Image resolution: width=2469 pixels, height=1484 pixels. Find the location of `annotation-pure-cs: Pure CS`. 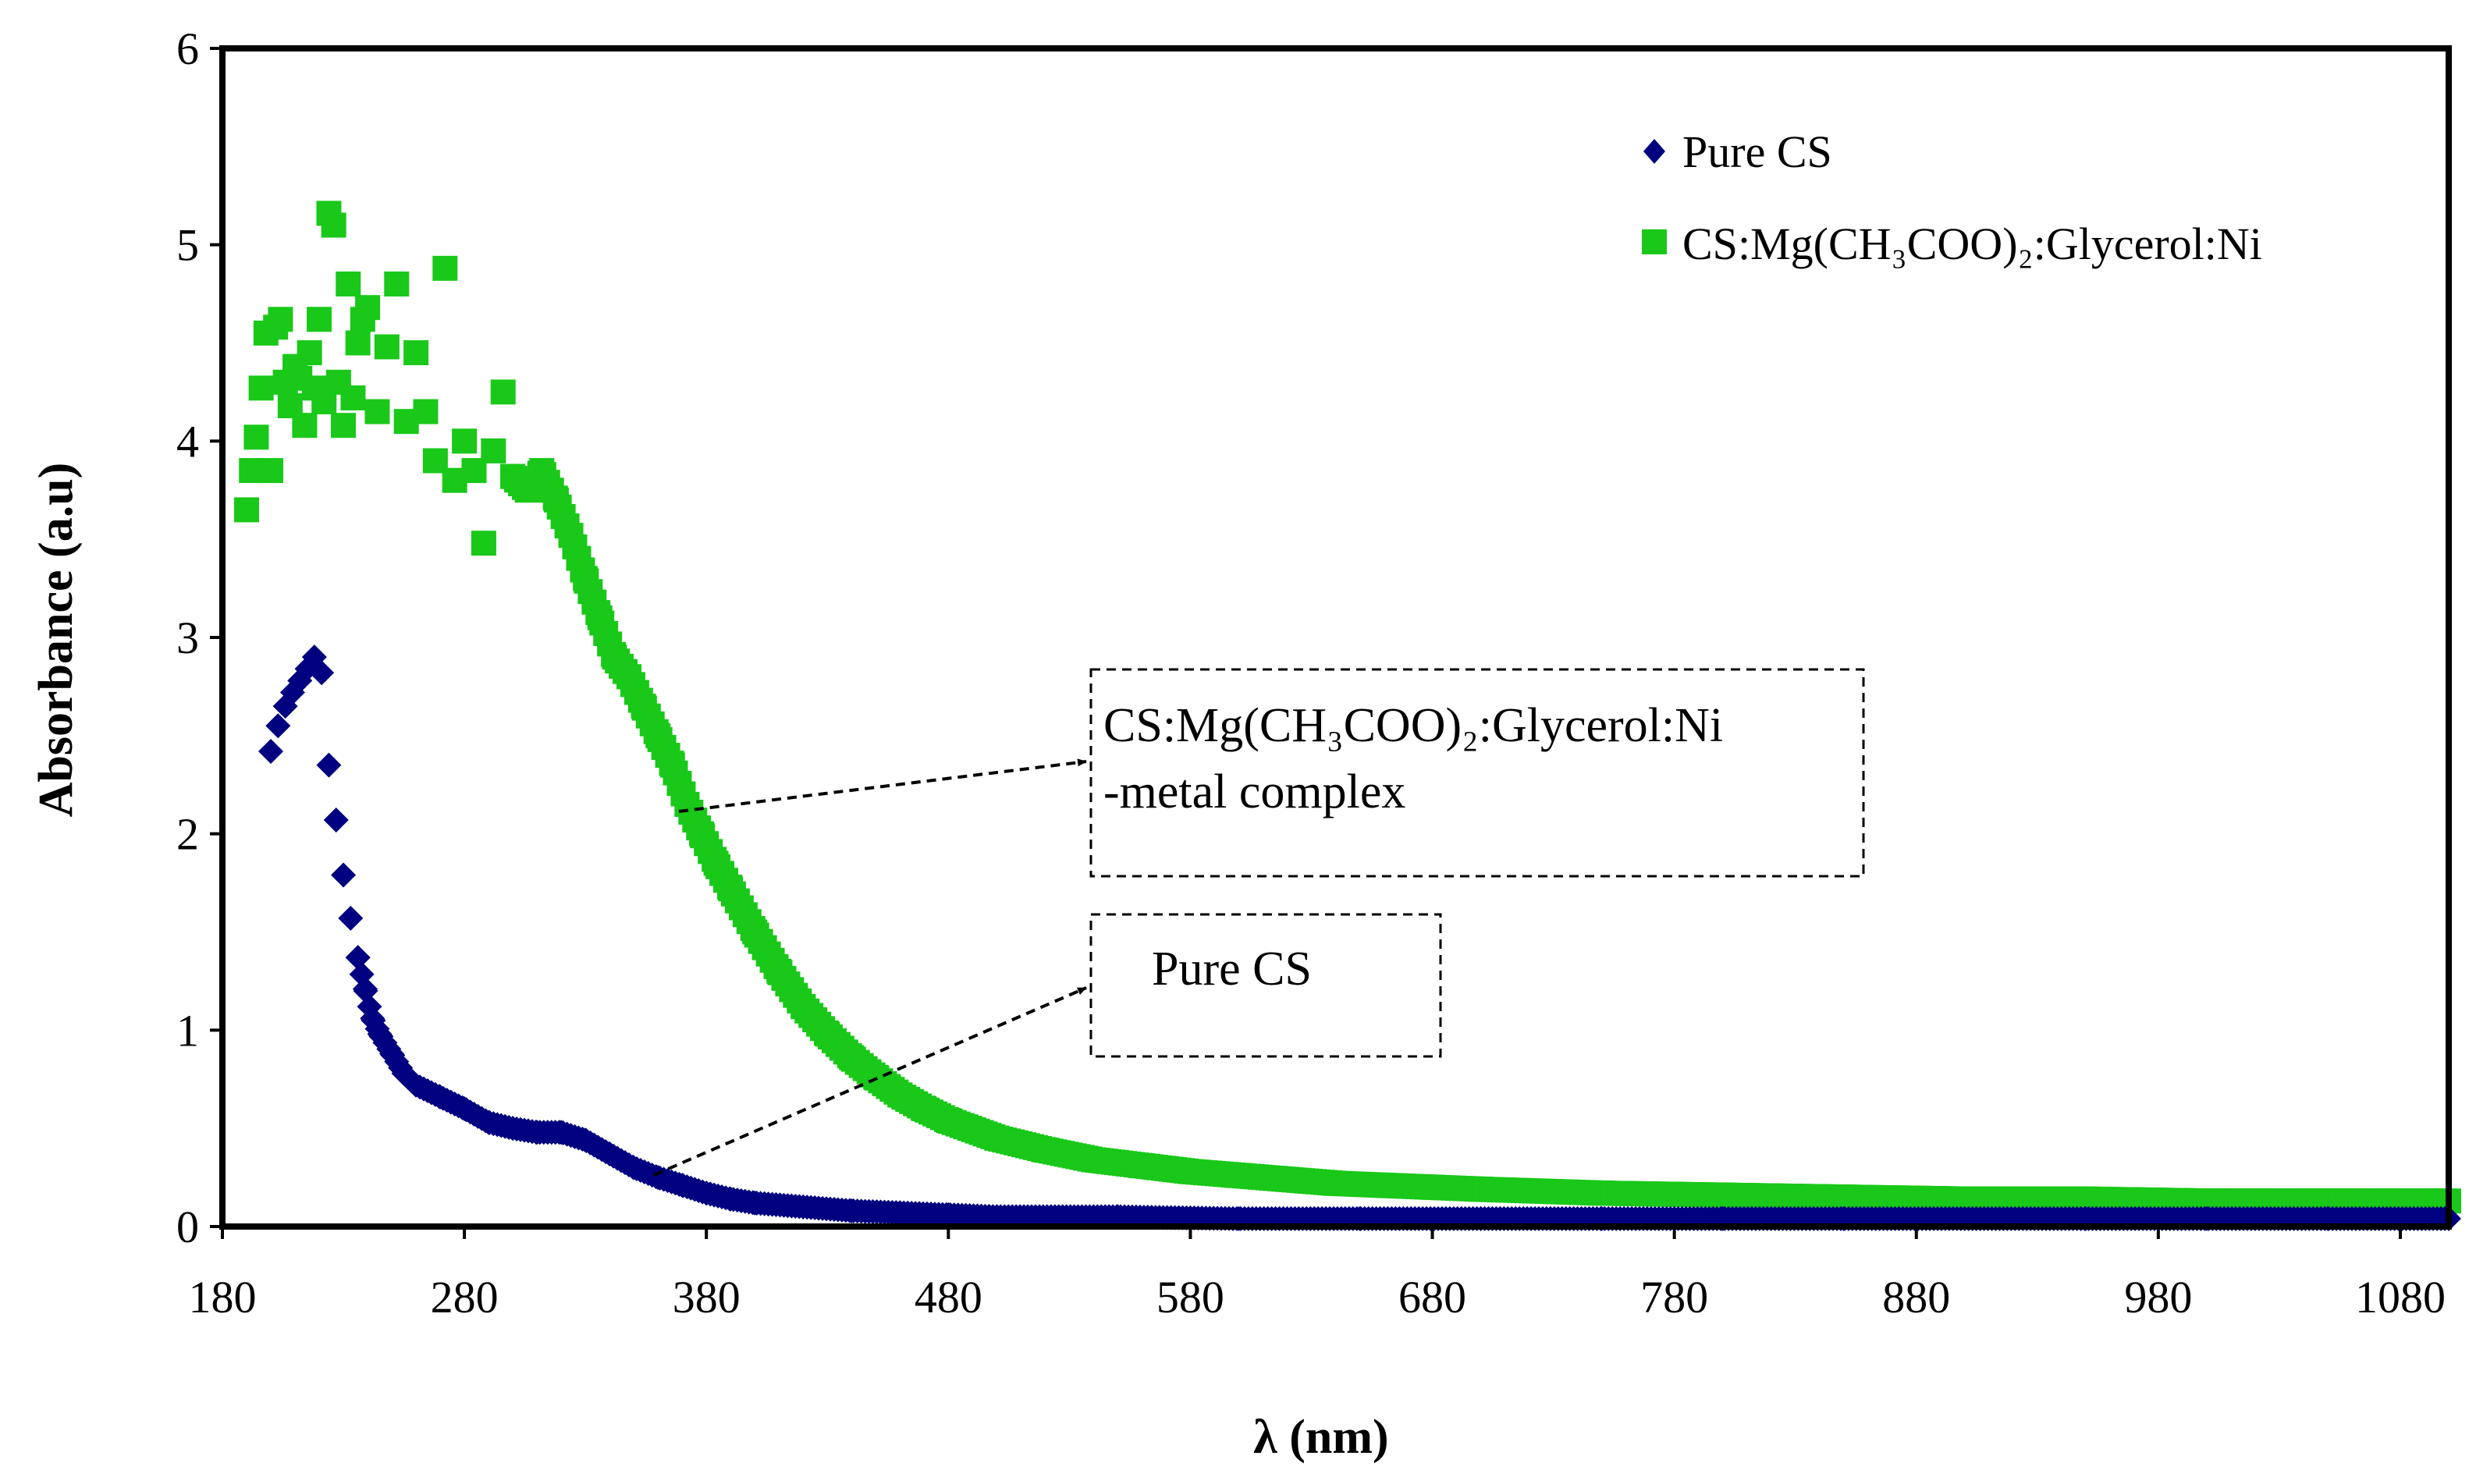

annotation-pure-cs: Pure CS is located at coordinates (1047, 1045).